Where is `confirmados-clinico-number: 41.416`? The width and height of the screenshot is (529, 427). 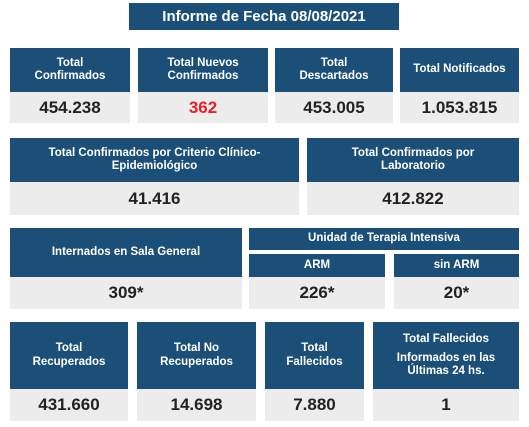 confirmados-clinico-number: 41.416 is located at coordinates (154, 198).